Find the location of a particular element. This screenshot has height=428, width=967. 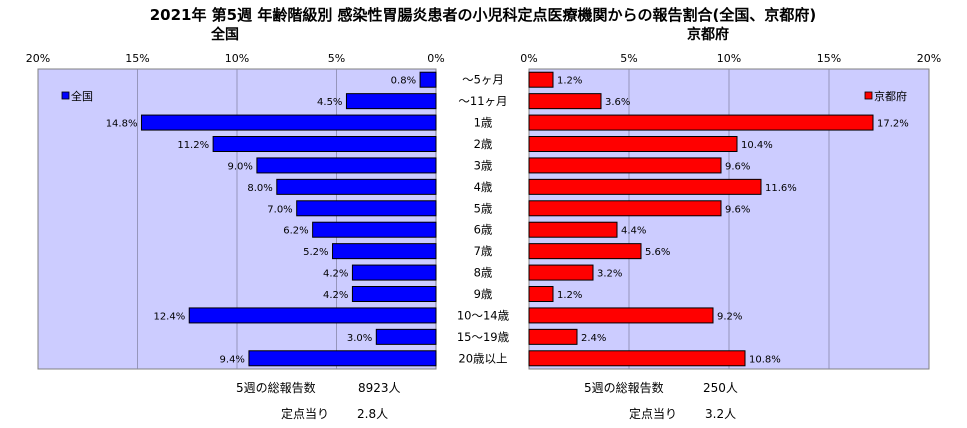

kyoto-per-site-value: 3.2人 is located at coordinates (720, 414).